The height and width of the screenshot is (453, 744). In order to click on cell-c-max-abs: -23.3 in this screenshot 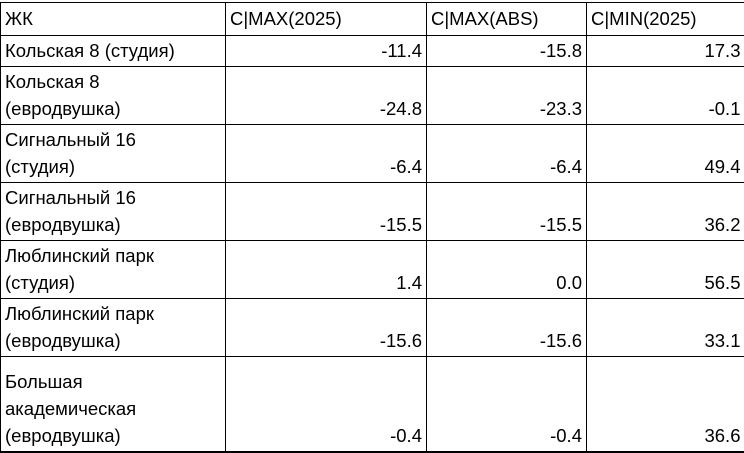, I will do `click(507, 96)`.